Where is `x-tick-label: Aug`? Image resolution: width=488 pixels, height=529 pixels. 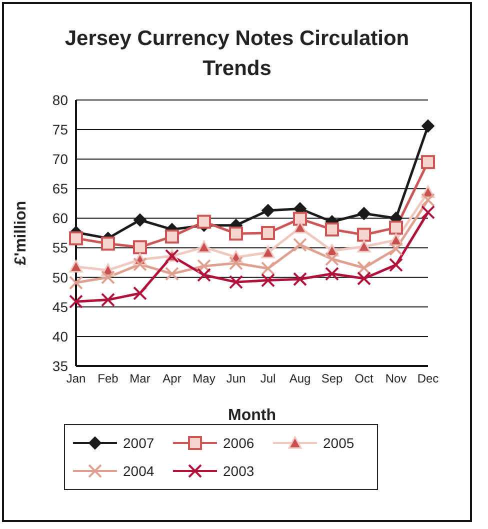 x-tick-label: Aug is located at coordinates (300, 379).